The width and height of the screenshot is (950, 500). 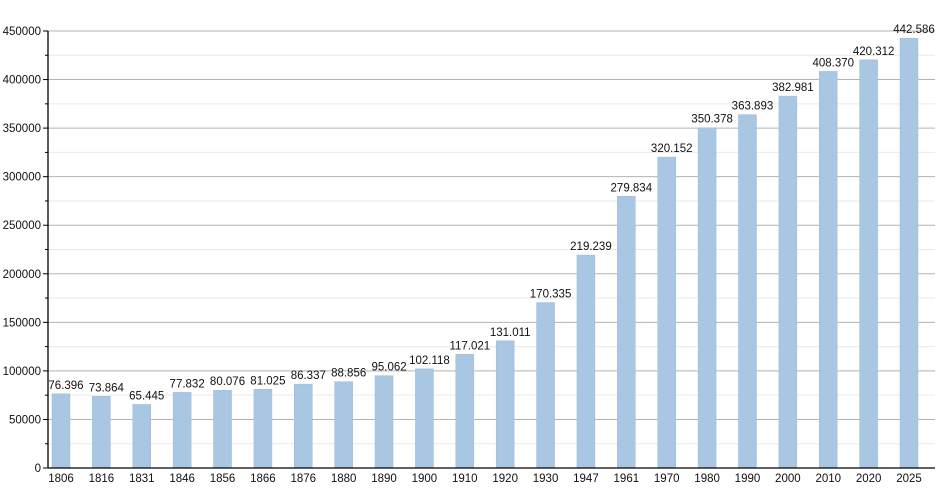 I want to click on bar-value-label: 95.062, so click(x=388, y=368).